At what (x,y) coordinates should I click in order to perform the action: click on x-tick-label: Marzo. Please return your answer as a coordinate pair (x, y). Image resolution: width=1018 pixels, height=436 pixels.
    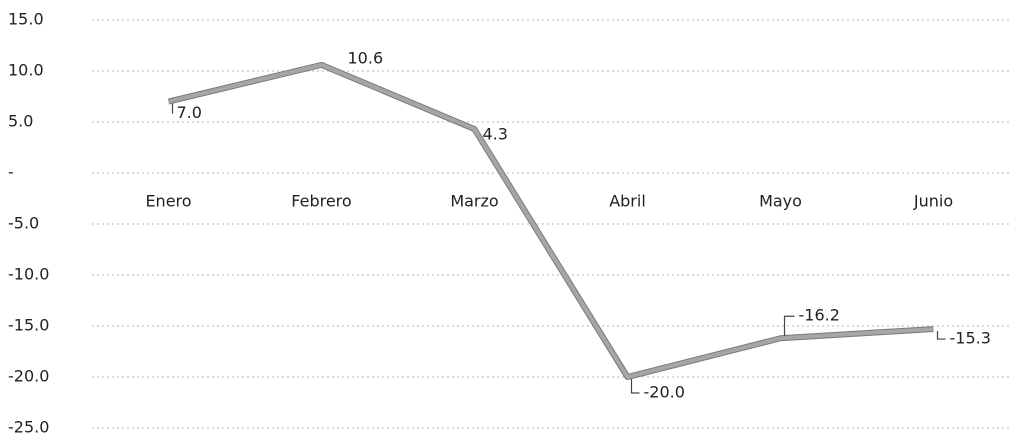
    Looking at the image, I should click on (474, 201).